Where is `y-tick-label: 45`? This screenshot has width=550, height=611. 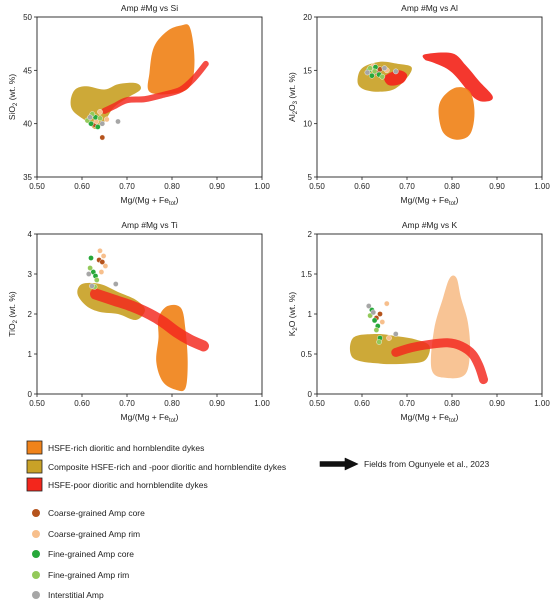 y-tick-label: 45 is located at coordinates (27, 70).